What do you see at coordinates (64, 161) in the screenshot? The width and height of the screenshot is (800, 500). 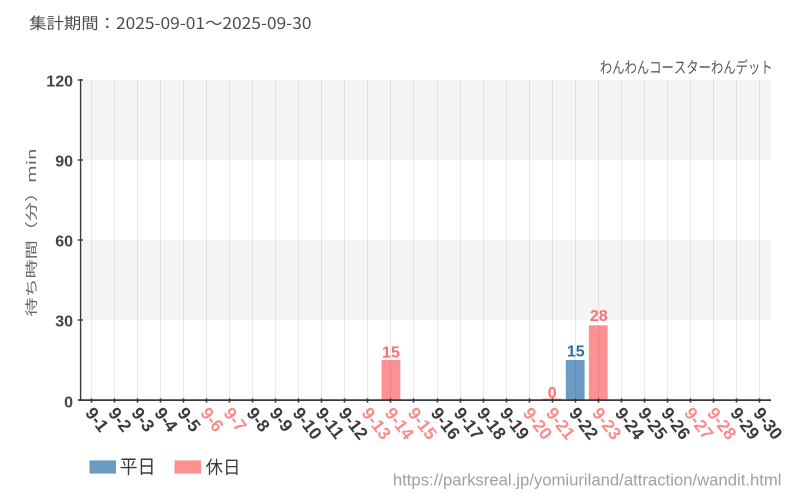 I see `svg-text: 90` at bounding box center [64, 161].